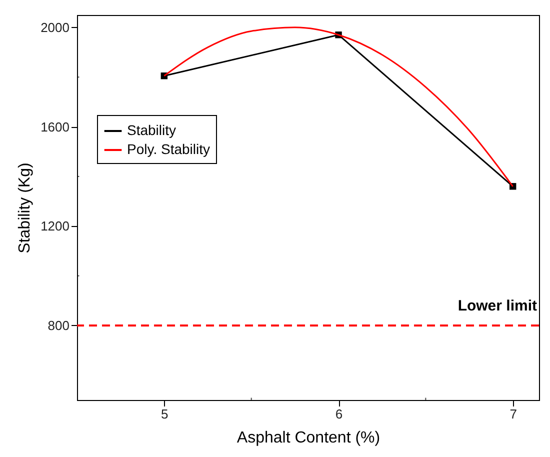 The image size is (550, 457). What do you see at coordinates (25, 208) in the screenshot?
I see `y-axis-title: Stability (Kg)` at bounding box center [25, 208].